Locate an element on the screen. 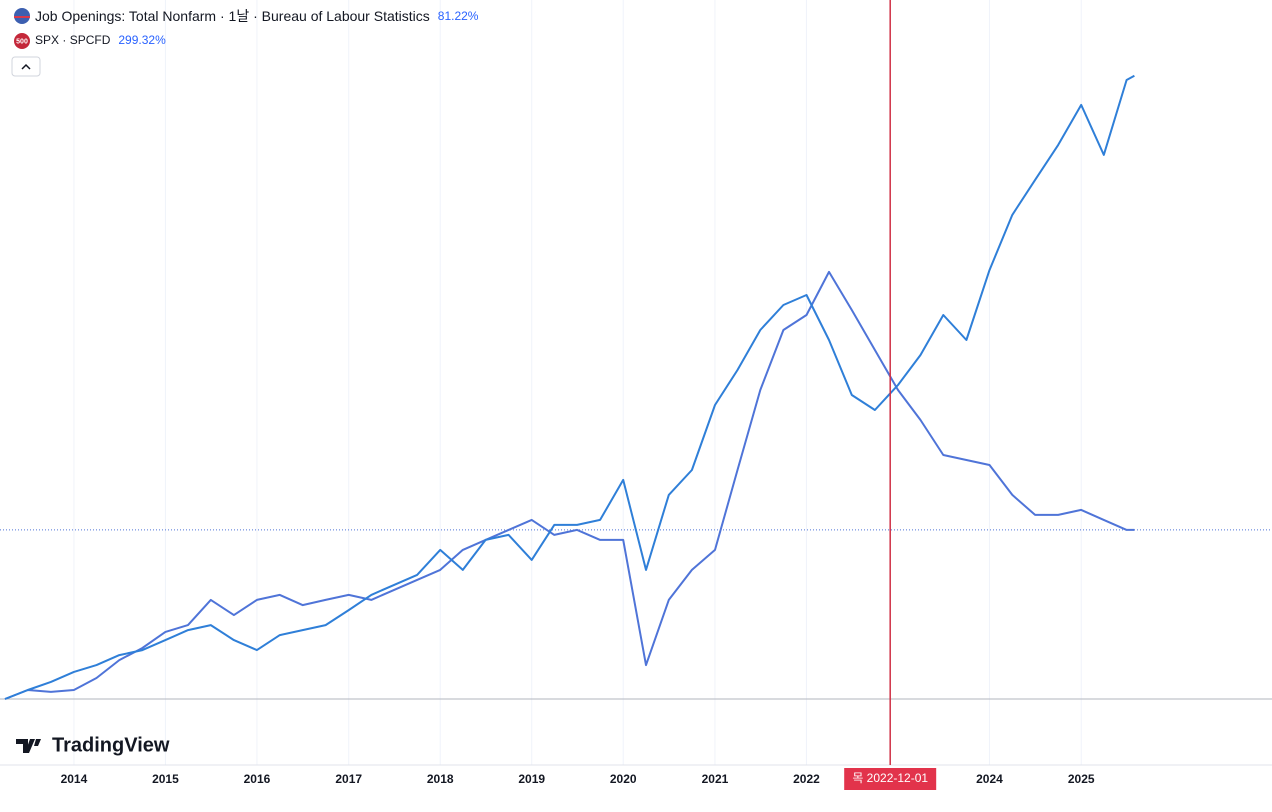 Image resolution: width=1272 pixels, height=812 pixels. spx-icon is located at coordinates (22, 41).